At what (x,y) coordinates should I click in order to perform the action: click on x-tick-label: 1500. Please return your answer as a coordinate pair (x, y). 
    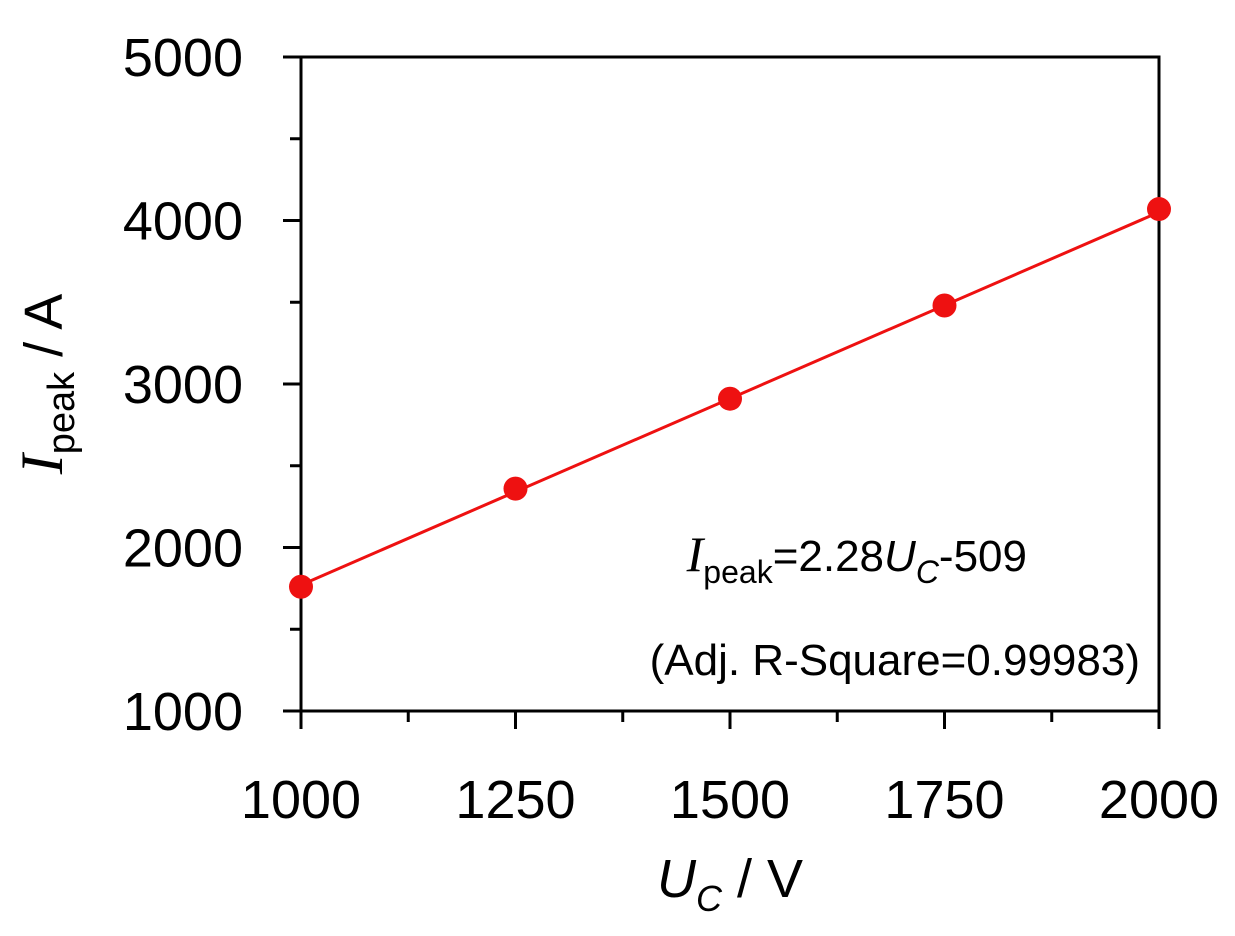
    Looking at the image, I should click on (730, 800).